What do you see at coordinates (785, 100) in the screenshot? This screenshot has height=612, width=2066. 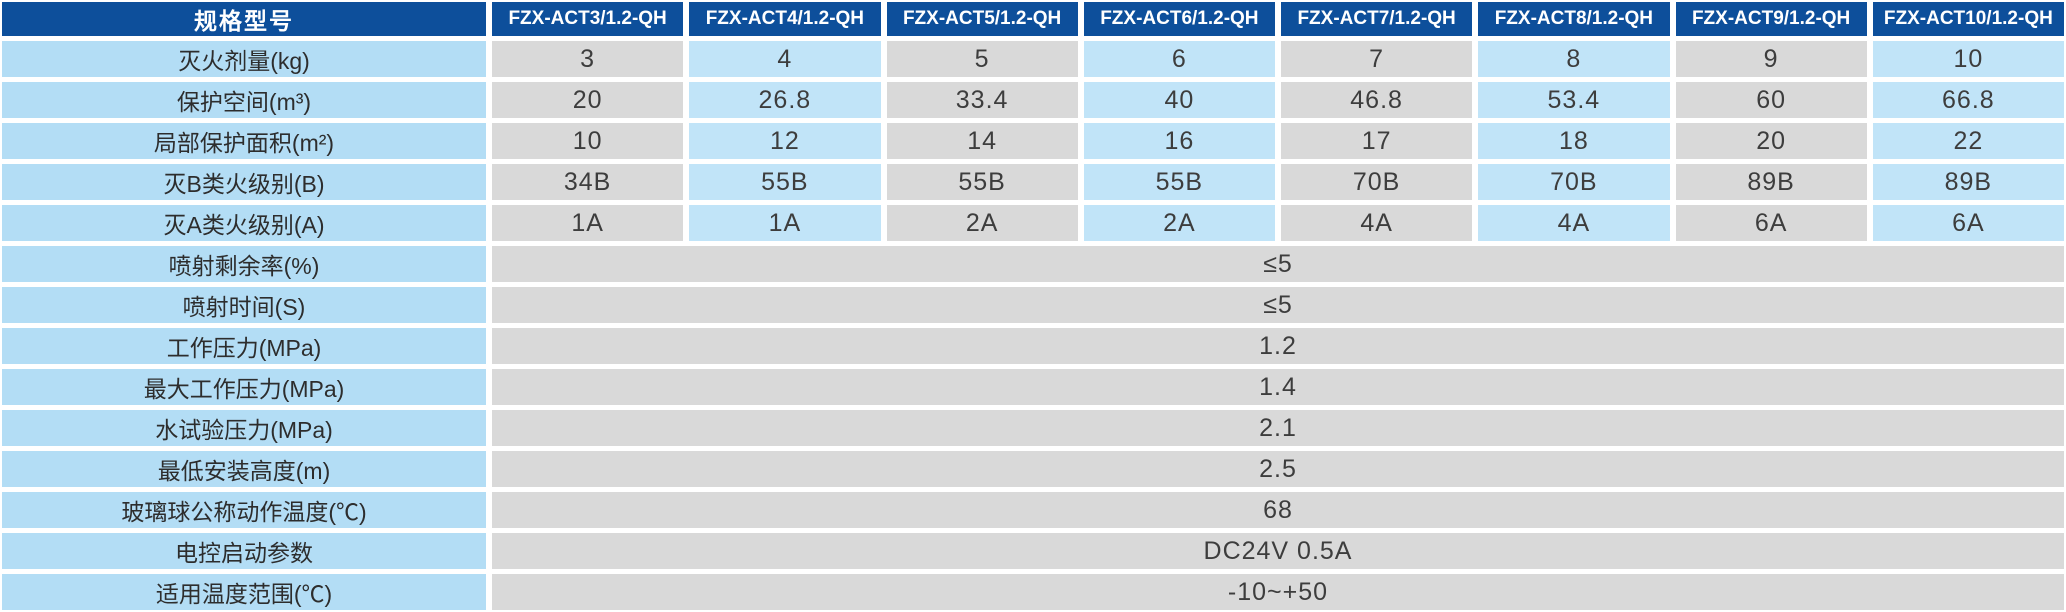 I see `value-cell: 26.8` at bounding box center [785, 100].